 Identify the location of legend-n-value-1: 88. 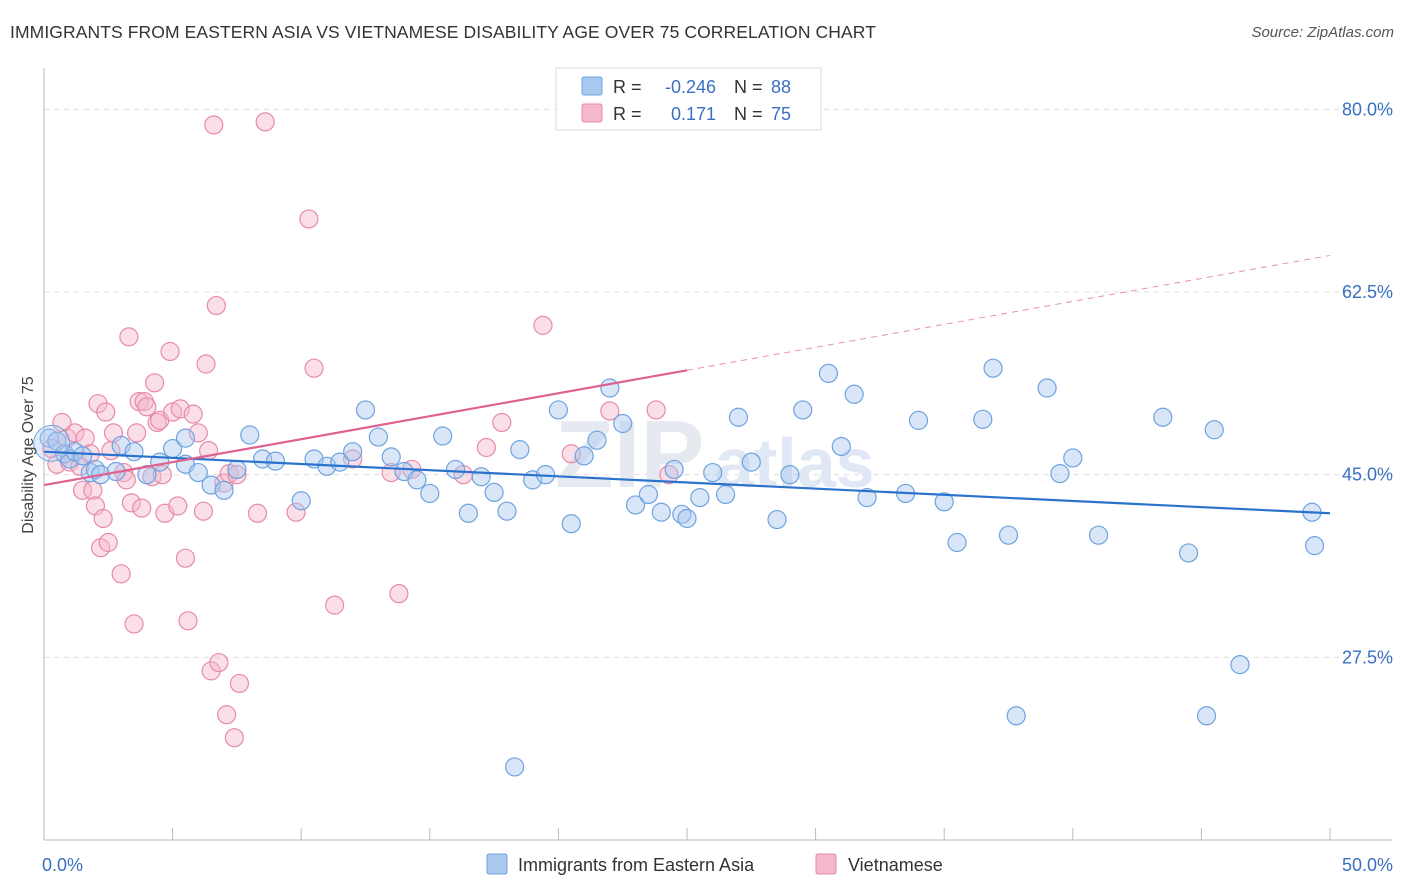
(781, 87).